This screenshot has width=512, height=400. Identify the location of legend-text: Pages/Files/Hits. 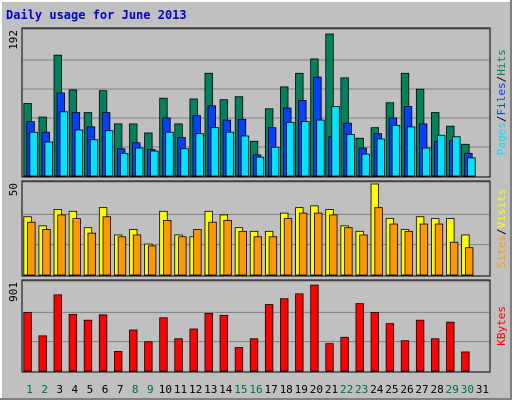
(501, 102).